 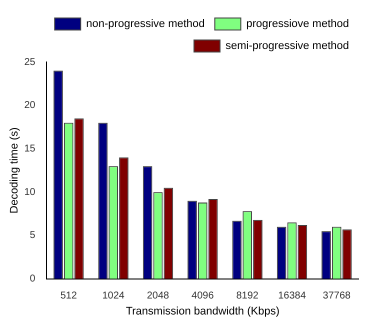 I want to click on legend-label: progressiove method, so click(x=298, y=24).